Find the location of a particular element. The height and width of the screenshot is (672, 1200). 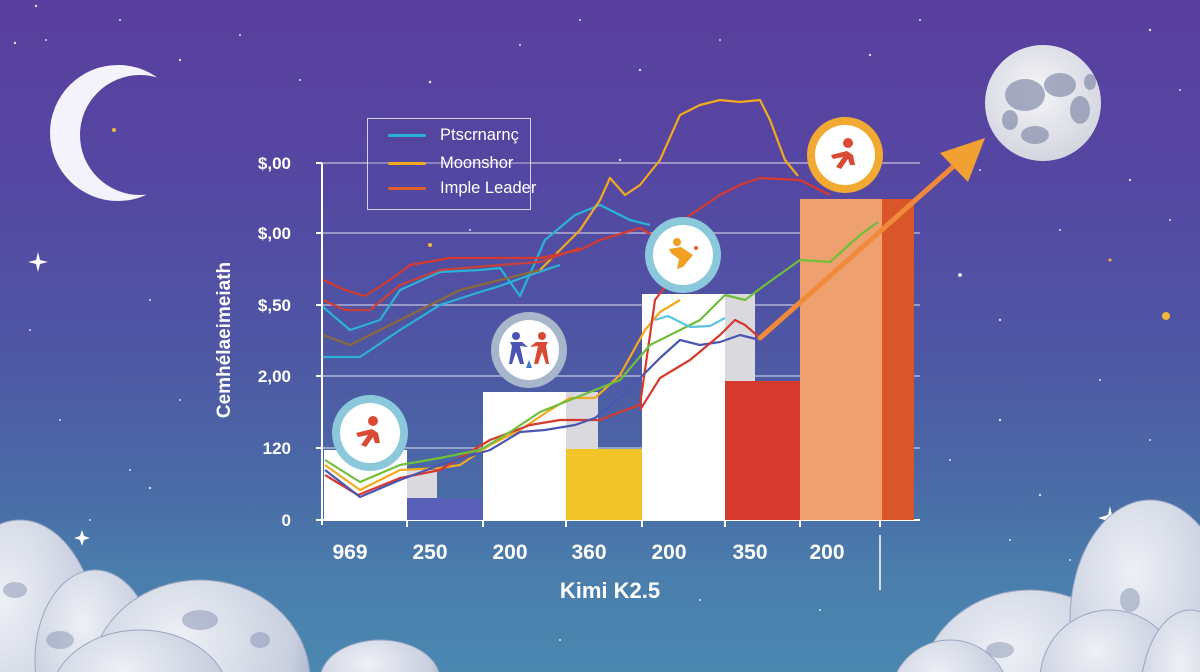

x-axis-label: Kimi K2.5 is located at coordinates (600, 591).